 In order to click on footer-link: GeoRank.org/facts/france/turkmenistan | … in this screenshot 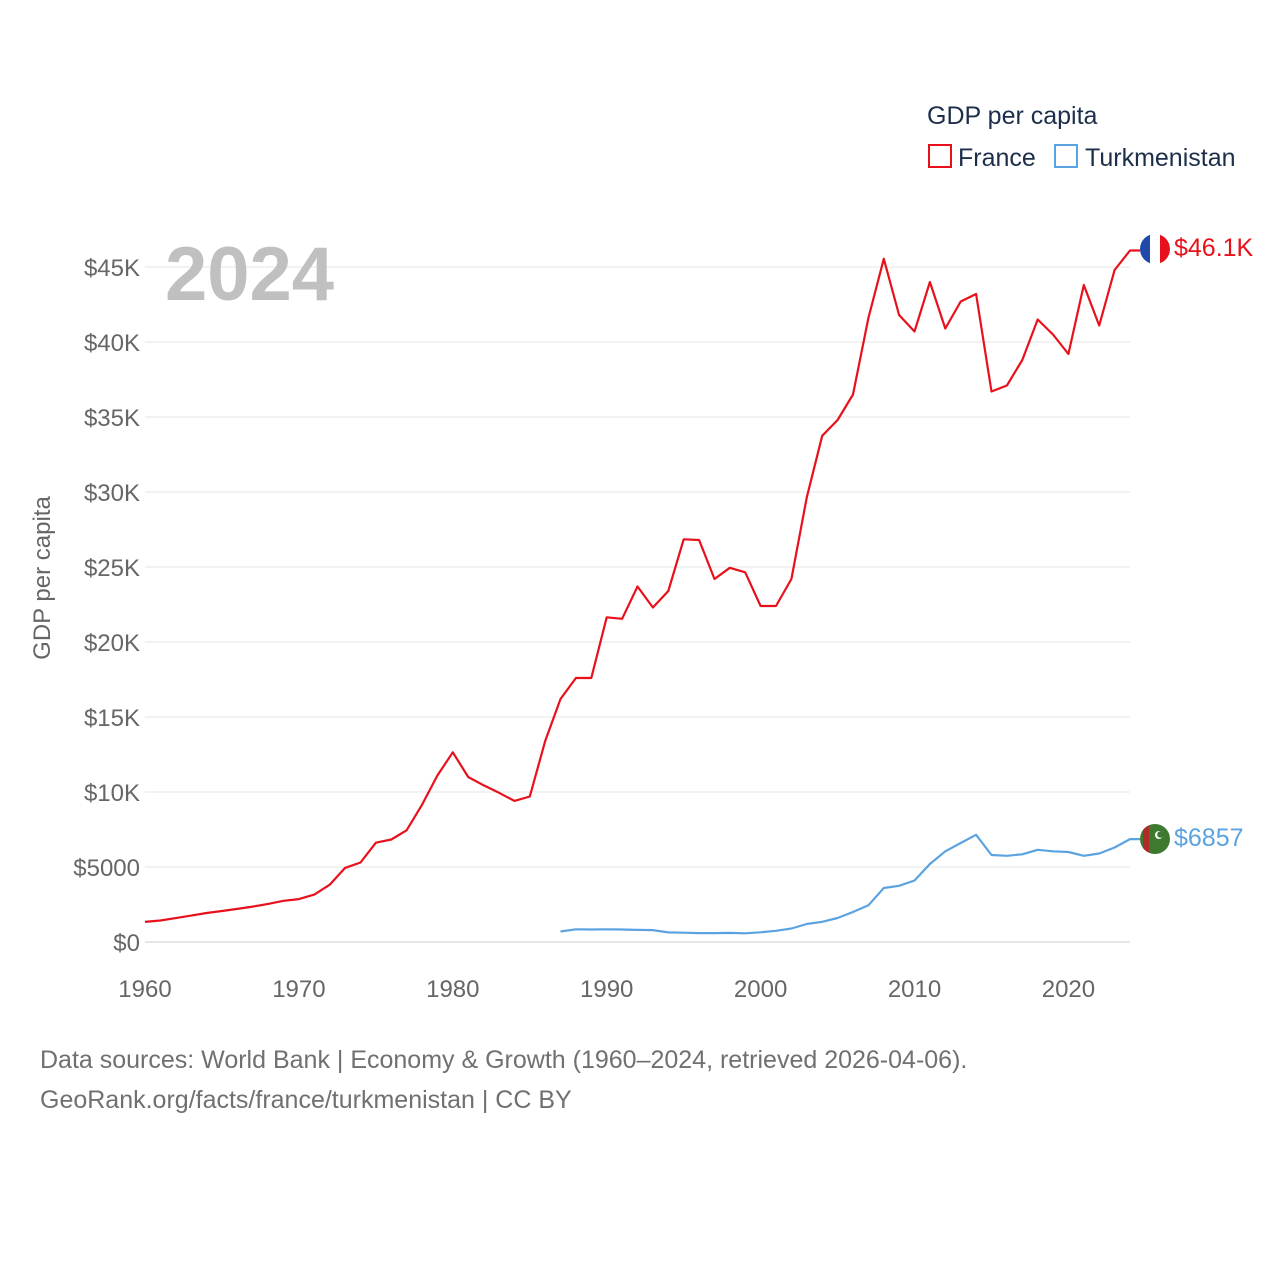, I will do `click(306, 1100)`.